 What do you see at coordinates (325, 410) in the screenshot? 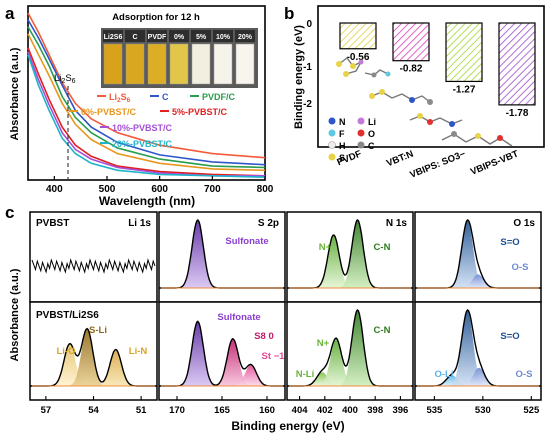
I see `x-tick-label: 402` at bounding box center [325, 410].